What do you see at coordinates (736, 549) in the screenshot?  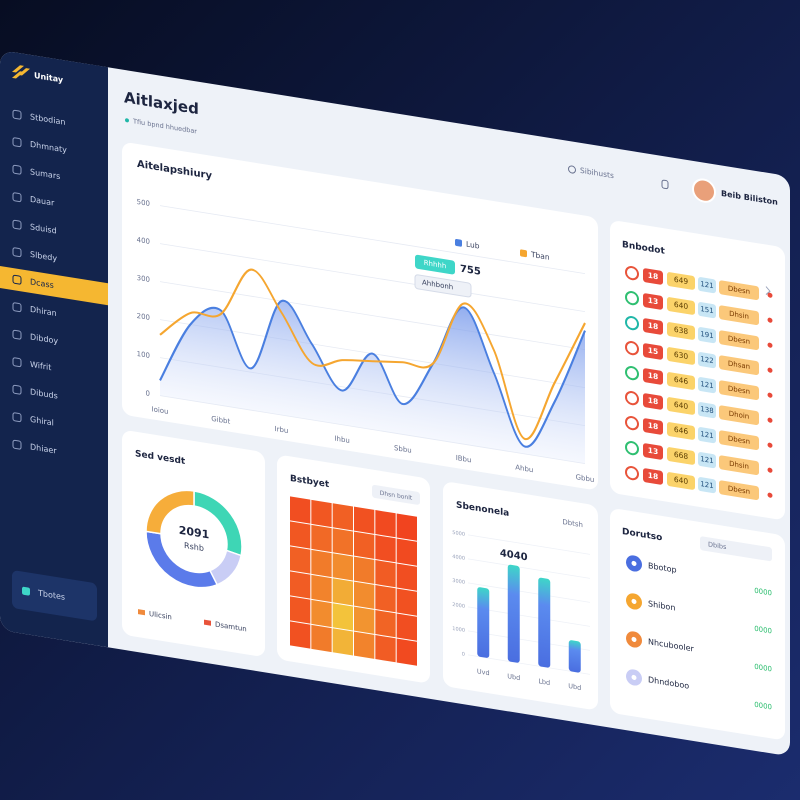 I see `list-dropdown` at bounding box center [736, 549].